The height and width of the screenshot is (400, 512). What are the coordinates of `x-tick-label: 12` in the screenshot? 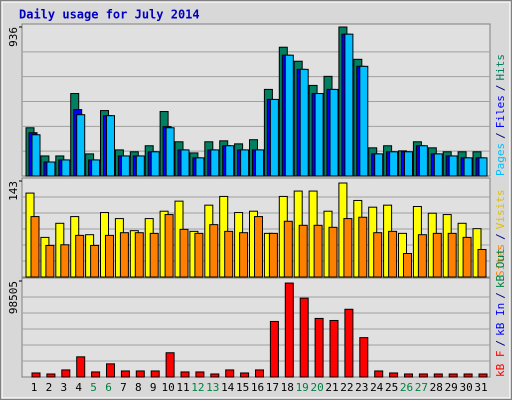 It's located at (197, 387).